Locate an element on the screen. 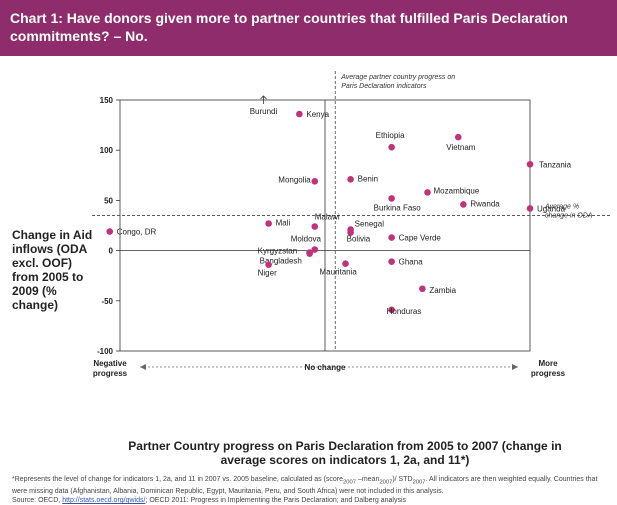  data-point-label: Ghana is located at coordinates (411, 262).